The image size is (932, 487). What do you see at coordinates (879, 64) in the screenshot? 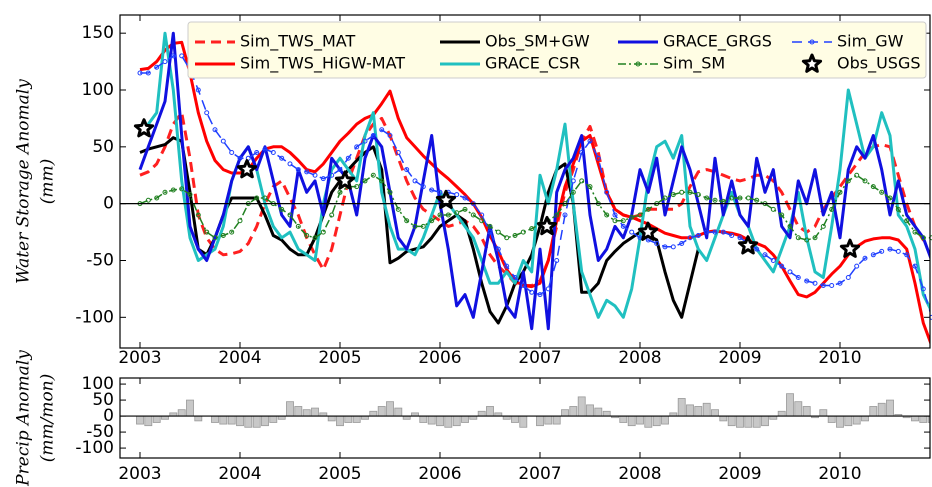
I see `legend-label: Obs_USGS` at bounding box center [879, 64].